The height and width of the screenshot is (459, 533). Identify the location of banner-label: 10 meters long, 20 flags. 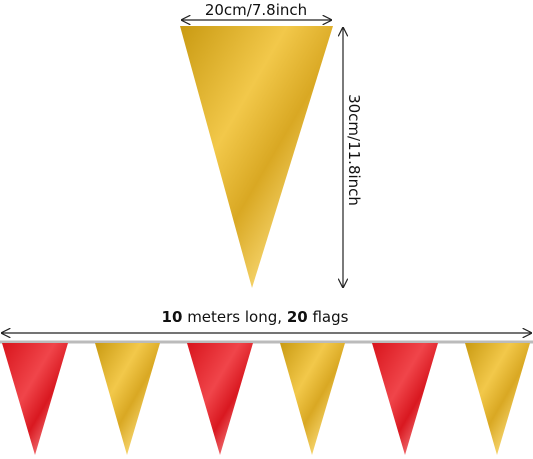
(255, 317).